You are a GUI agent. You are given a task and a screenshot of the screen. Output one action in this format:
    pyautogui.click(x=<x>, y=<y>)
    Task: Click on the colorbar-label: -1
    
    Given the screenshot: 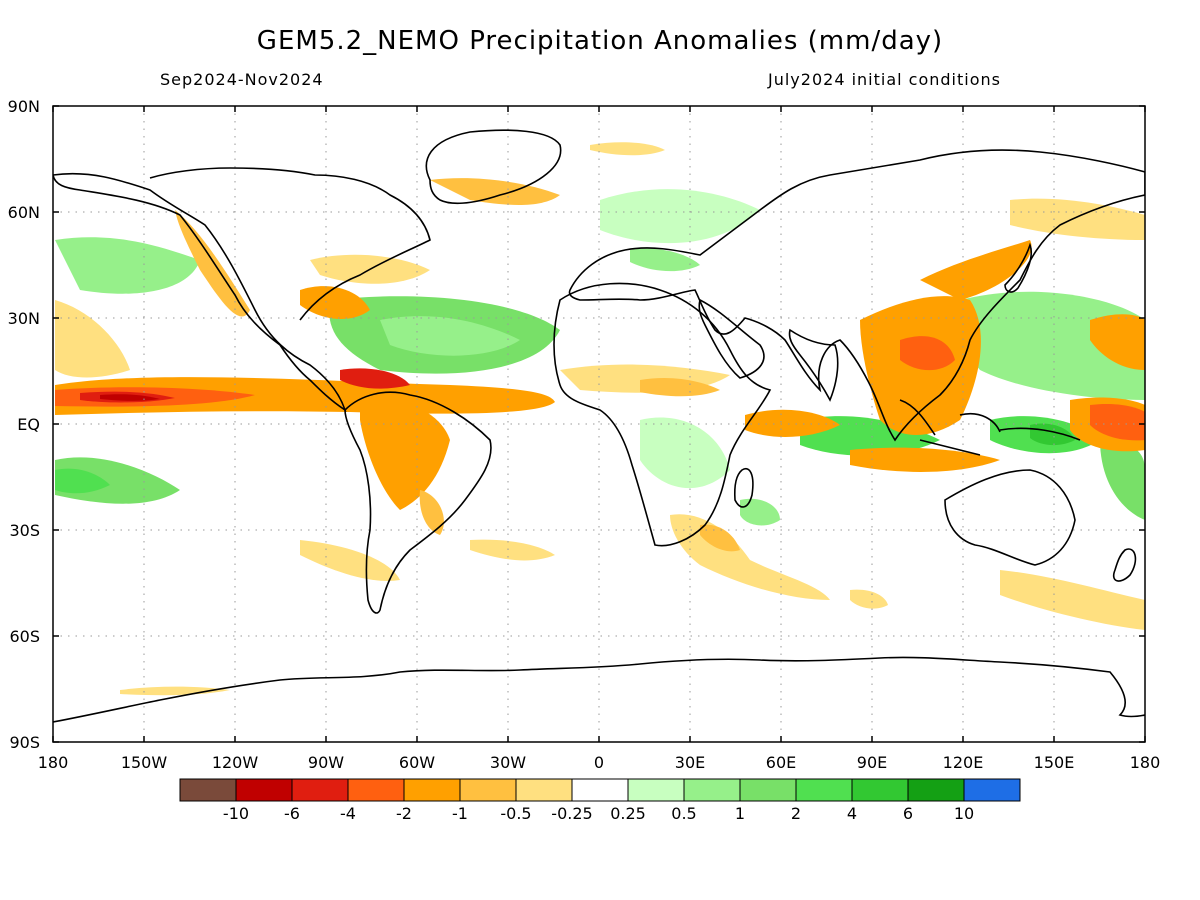 What is the action you would take?
    pyautogui.click(x=460, y=813)
    